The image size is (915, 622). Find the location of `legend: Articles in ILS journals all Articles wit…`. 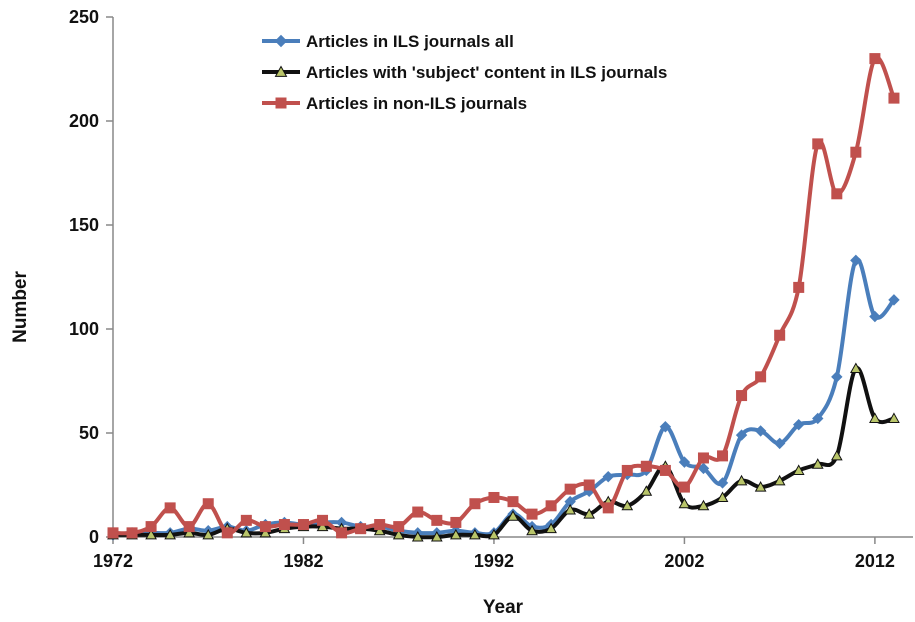

legend: Articles in ILS journals all Articles wit… is located at coordinates (464, 72).